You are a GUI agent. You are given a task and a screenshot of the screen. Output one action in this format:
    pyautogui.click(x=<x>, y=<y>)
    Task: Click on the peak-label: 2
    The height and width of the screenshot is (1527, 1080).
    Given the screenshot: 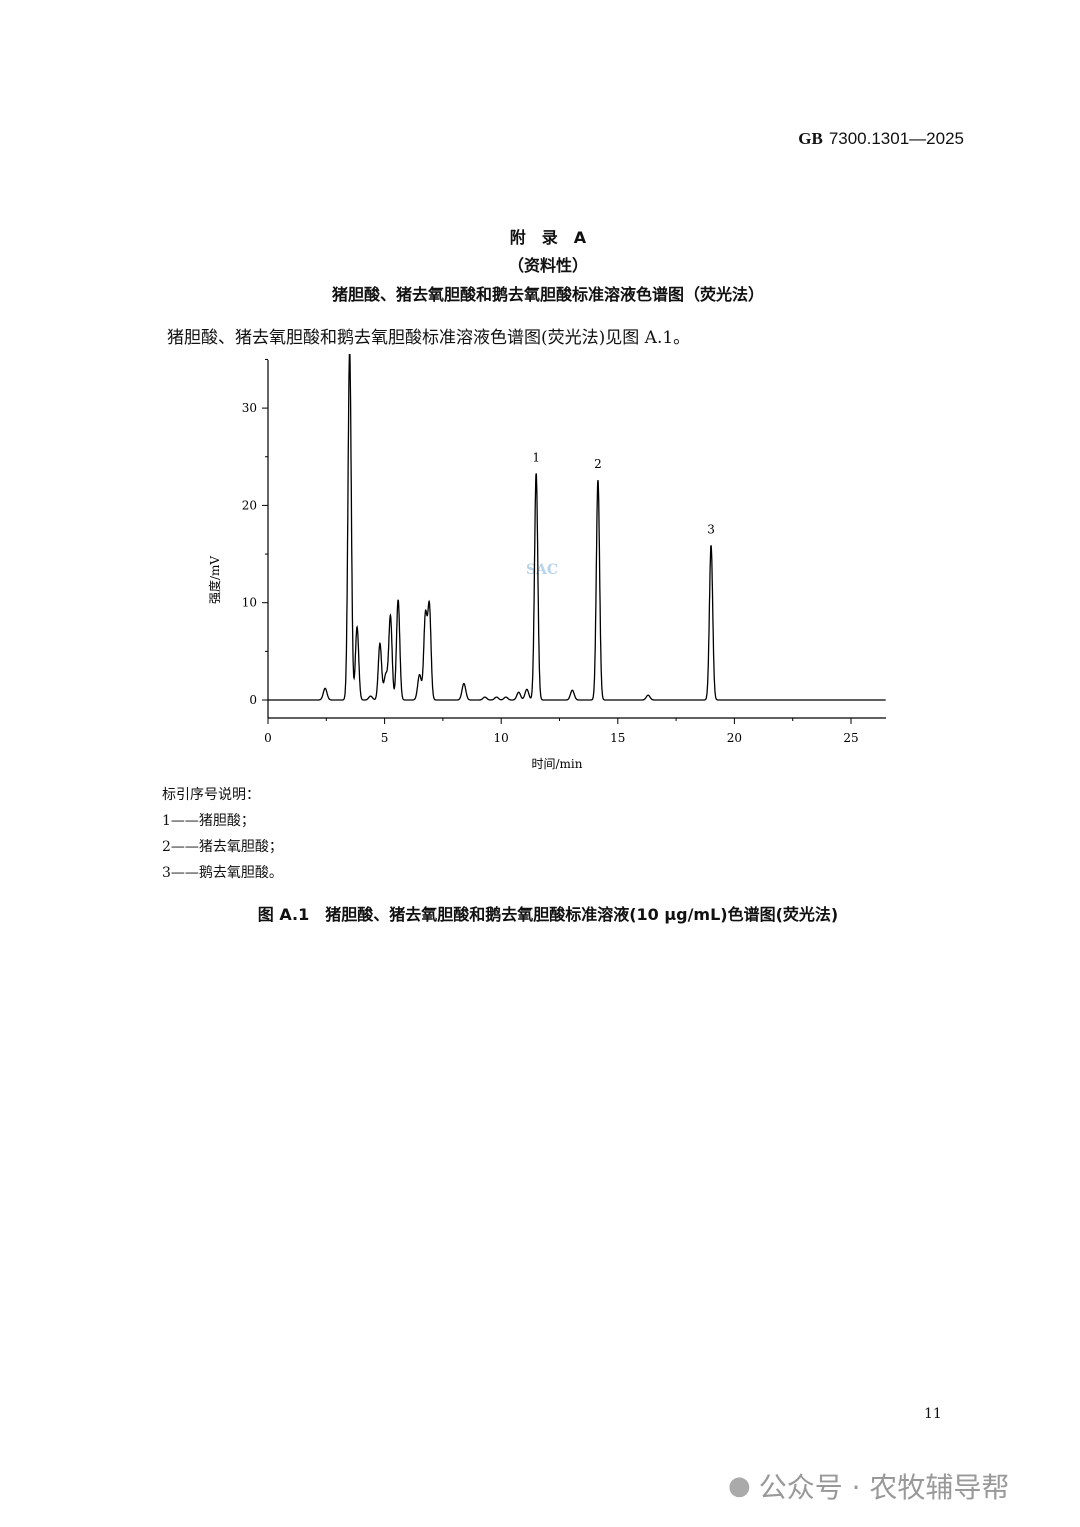 What is the action you would take?
    pyautogui.click(x=598, y=464)
    